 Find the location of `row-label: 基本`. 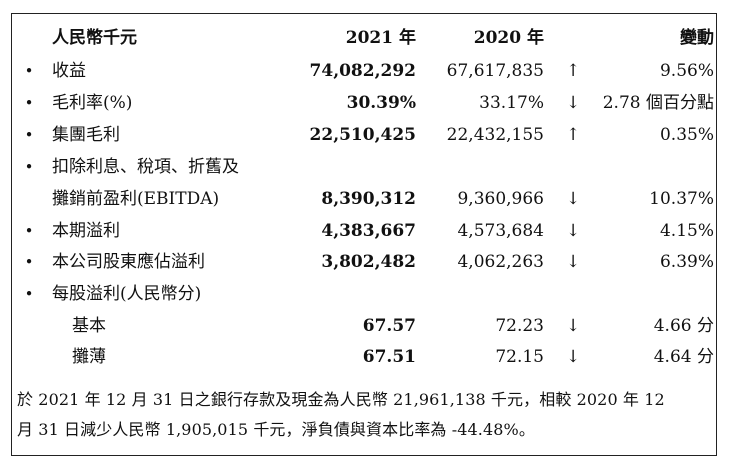

row-label: 基本 is located at coordinates (89, 326).